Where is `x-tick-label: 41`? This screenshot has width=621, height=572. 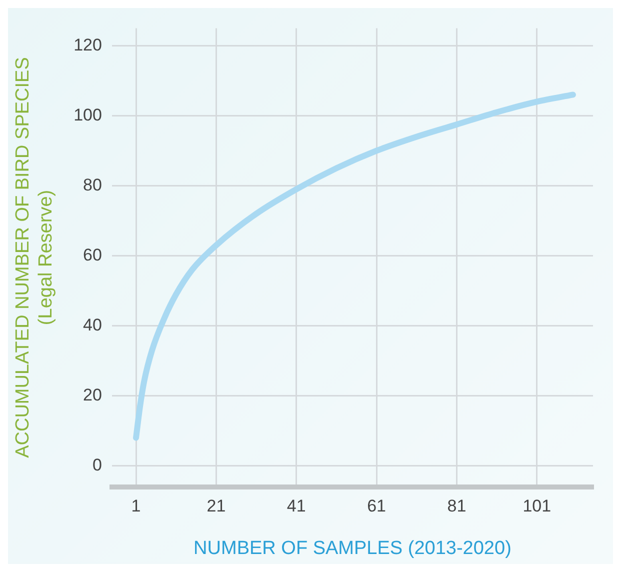
x-tick-label: 41 is located at coordinates (296, 506).